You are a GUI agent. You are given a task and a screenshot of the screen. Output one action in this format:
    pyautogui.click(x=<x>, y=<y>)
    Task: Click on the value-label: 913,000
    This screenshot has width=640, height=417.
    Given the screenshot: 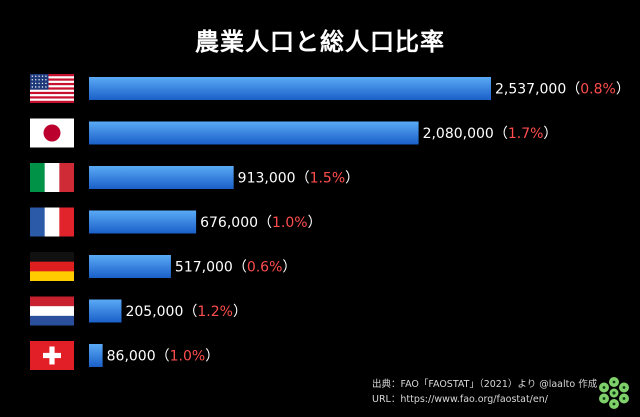 What is the action you would take?
    pyautogui.click(x=267, y=179)
    